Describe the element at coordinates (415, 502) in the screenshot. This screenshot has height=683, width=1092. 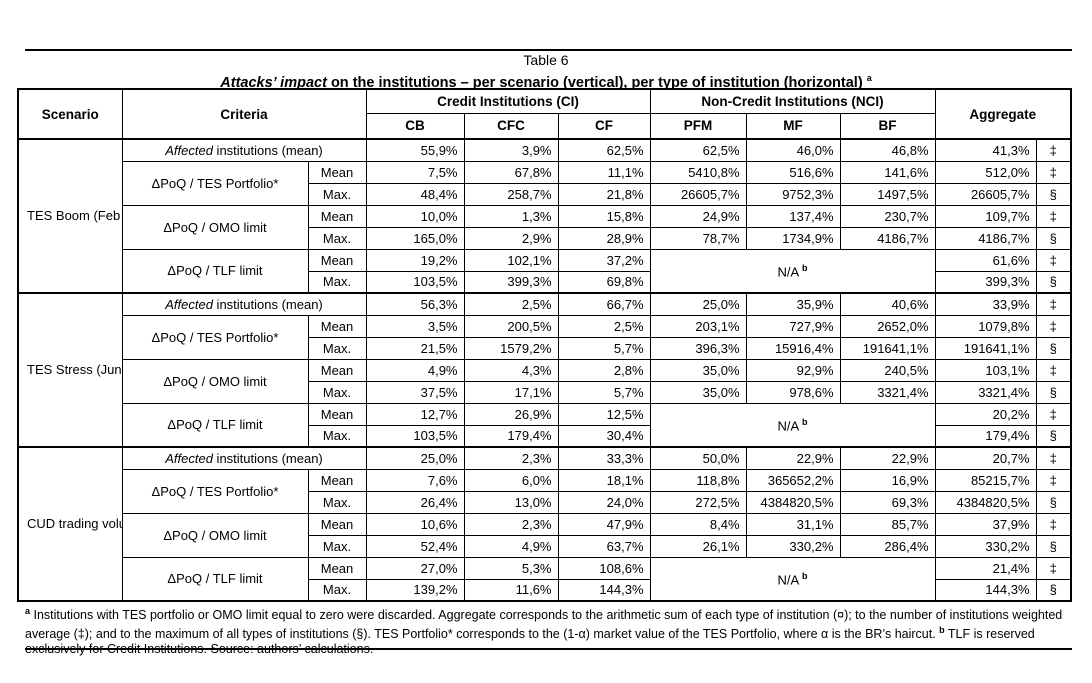
I see `value-cell: 26,4%` at that location.